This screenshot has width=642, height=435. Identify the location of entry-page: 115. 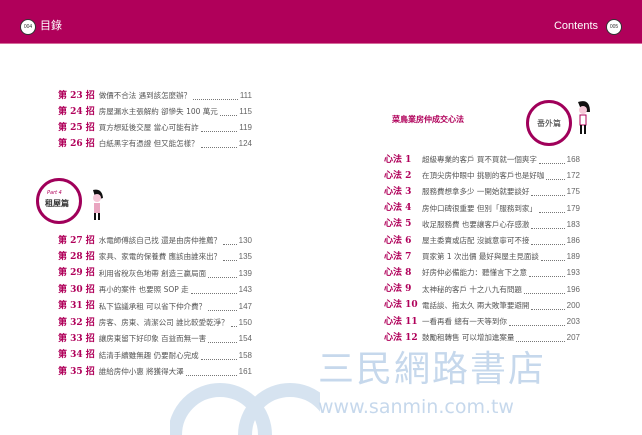
(245, 111).